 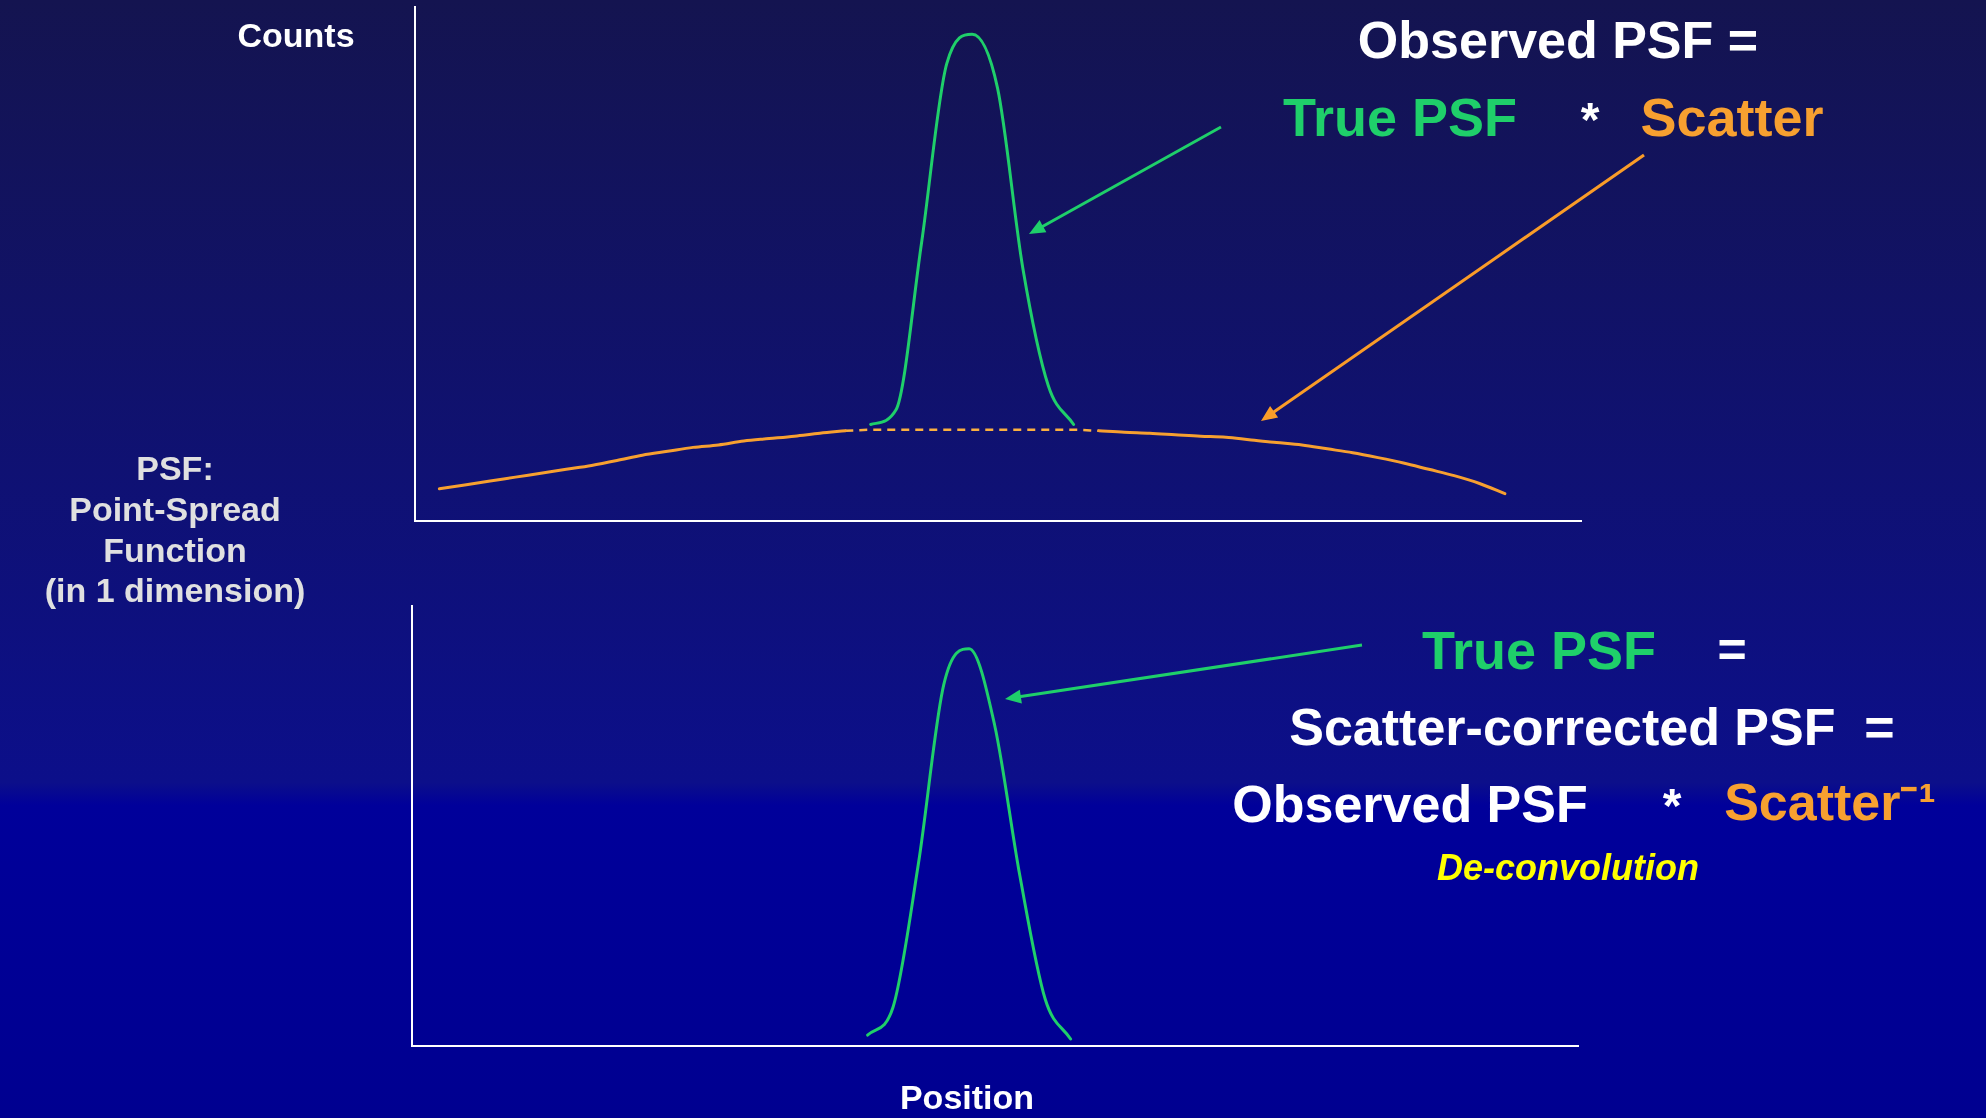 I want to click on text: Scatter⁻¹, so click(x=1830, y=802).